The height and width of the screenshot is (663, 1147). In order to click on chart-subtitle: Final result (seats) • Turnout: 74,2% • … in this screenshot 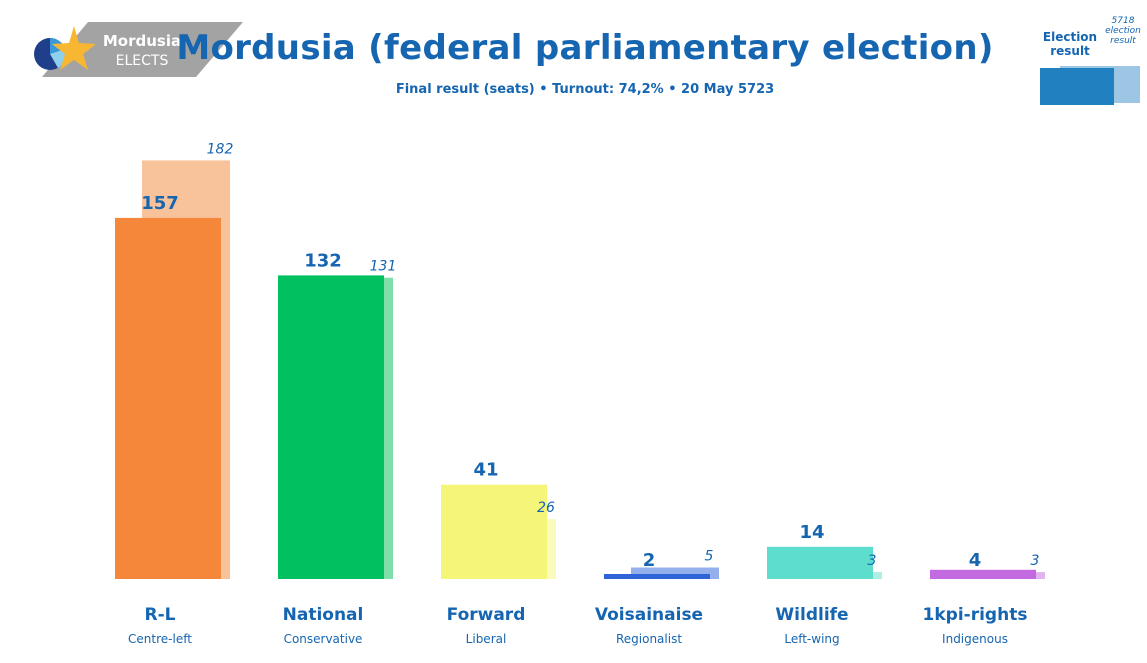, I will do `click(585, 89)`.